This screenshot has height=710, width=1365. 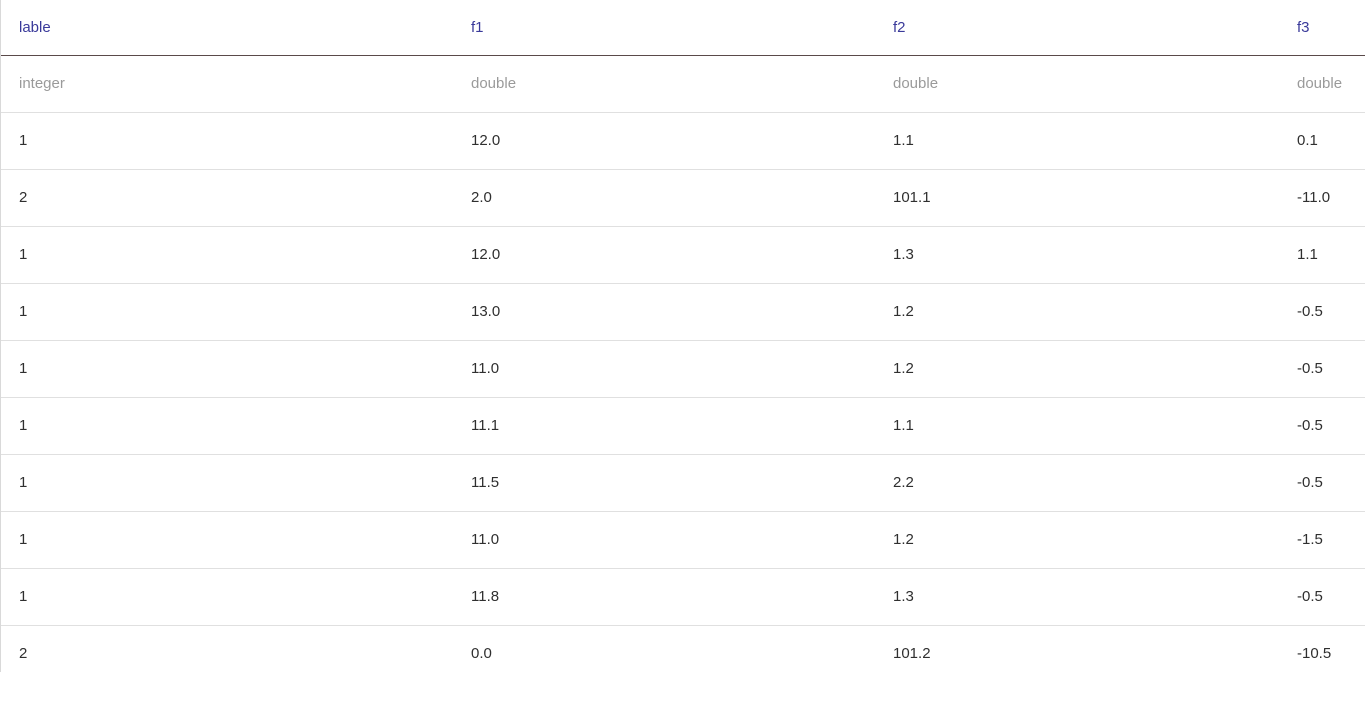 I want to click on table-row: 1 11.0 1.2 -0.5, so click(x=683, y=369).